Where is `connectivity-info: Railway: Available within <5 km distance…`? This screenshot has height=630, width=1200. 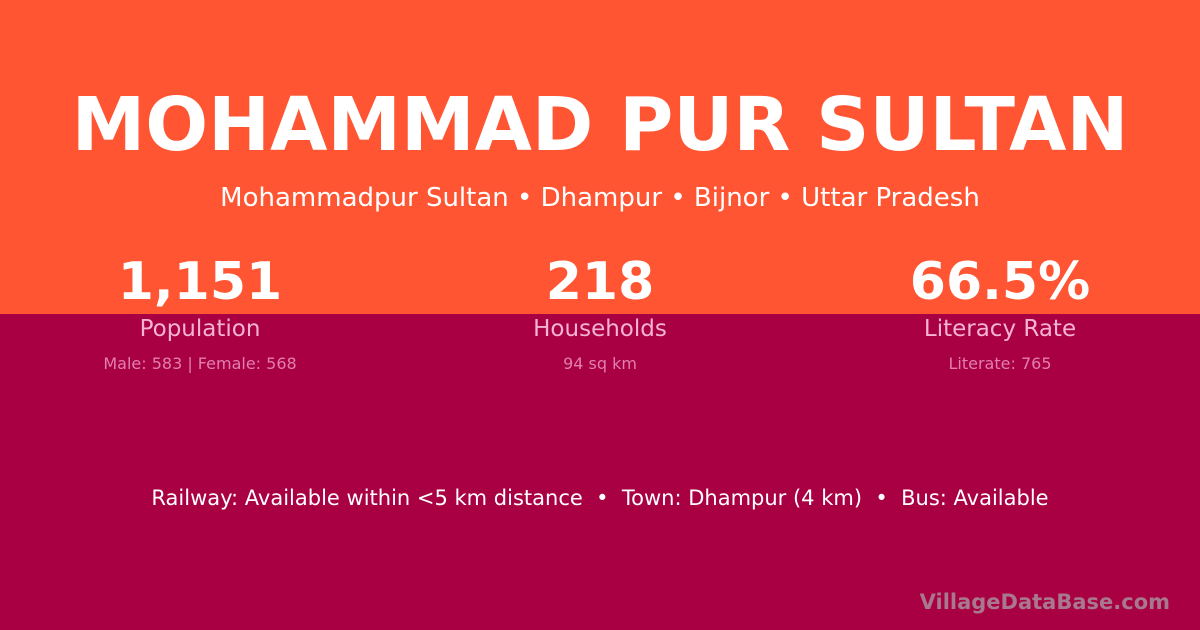
connectivity-info: Railway: Available within <5 km distance… is located at coordinates (600, 498).